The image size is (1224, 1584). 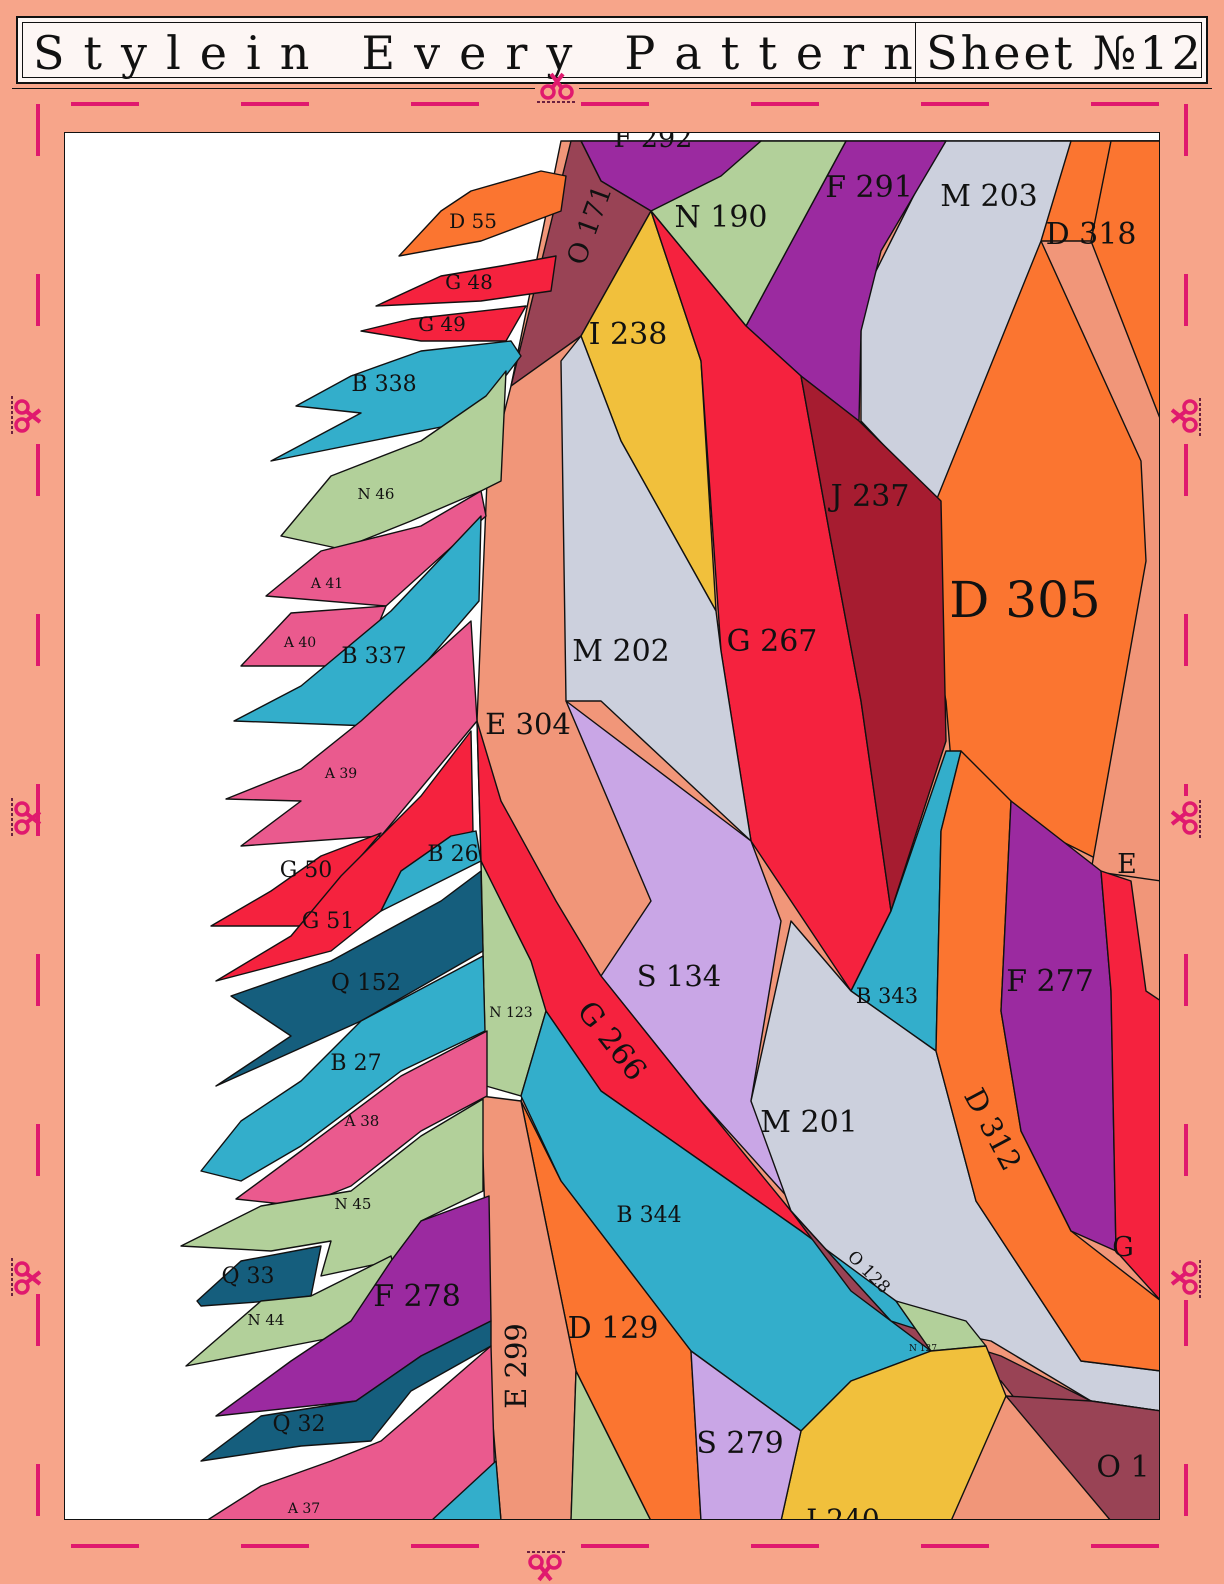 I want to click on region-label: M 203, so click(x=989, y=196).